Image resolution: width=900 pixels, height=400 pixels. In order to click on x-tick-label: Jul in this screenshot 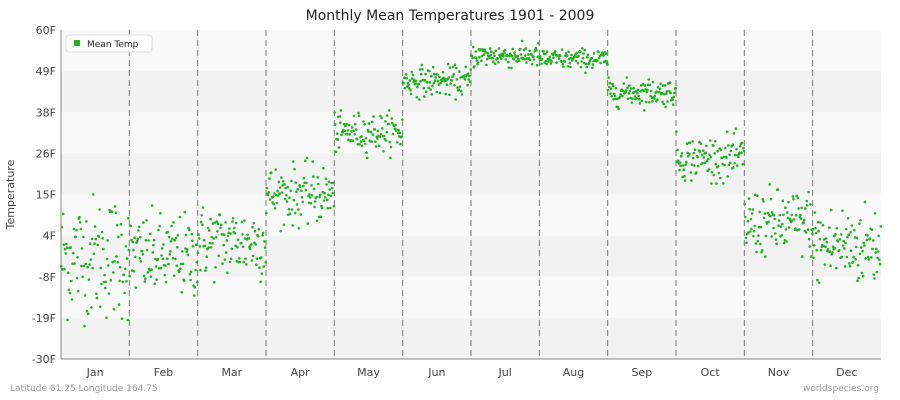, I will do `click(505, 372)`.